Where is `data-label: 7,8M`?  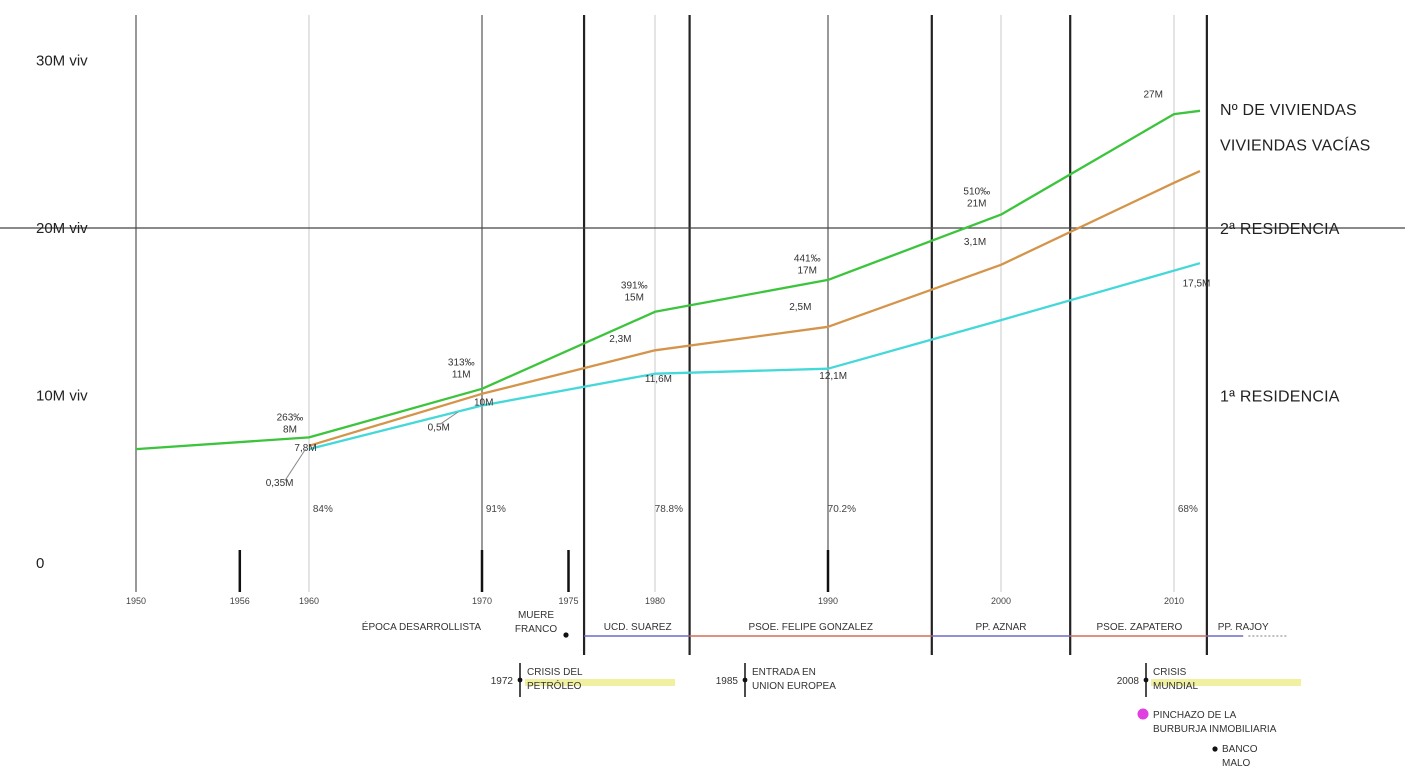
data-label: 7,8M is located at coordinates (305, 448).